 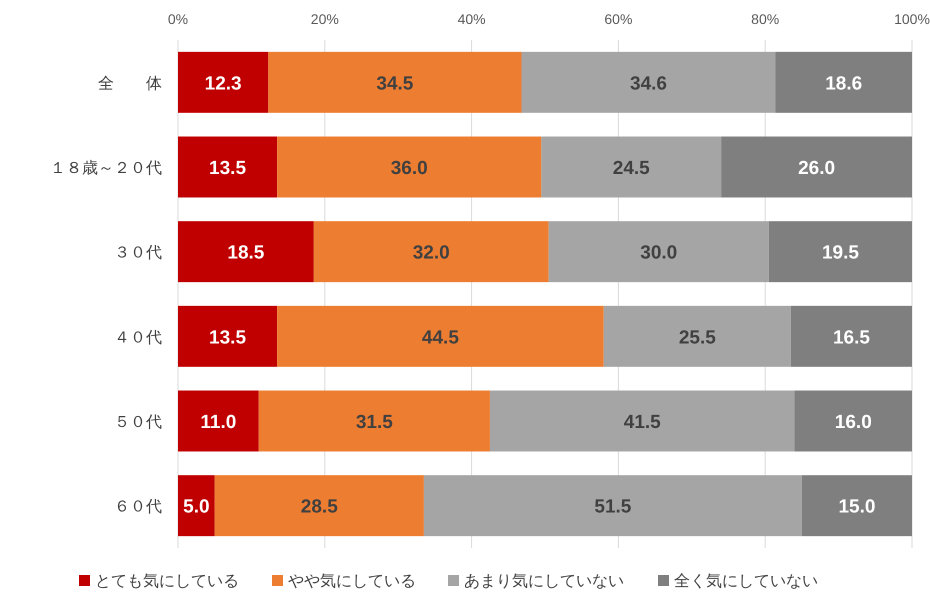 I want to click on data-label: 15.0, so click(x=857, y=507).